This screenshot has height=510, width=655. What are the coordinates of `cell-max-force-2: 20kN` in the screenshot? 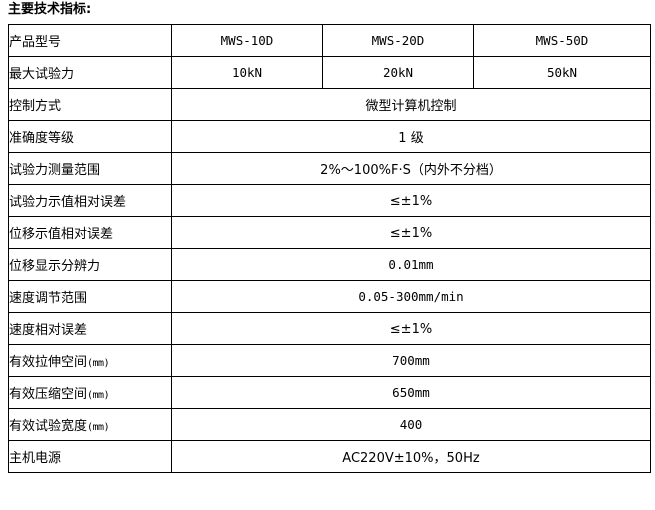 It's located at (398, 72).